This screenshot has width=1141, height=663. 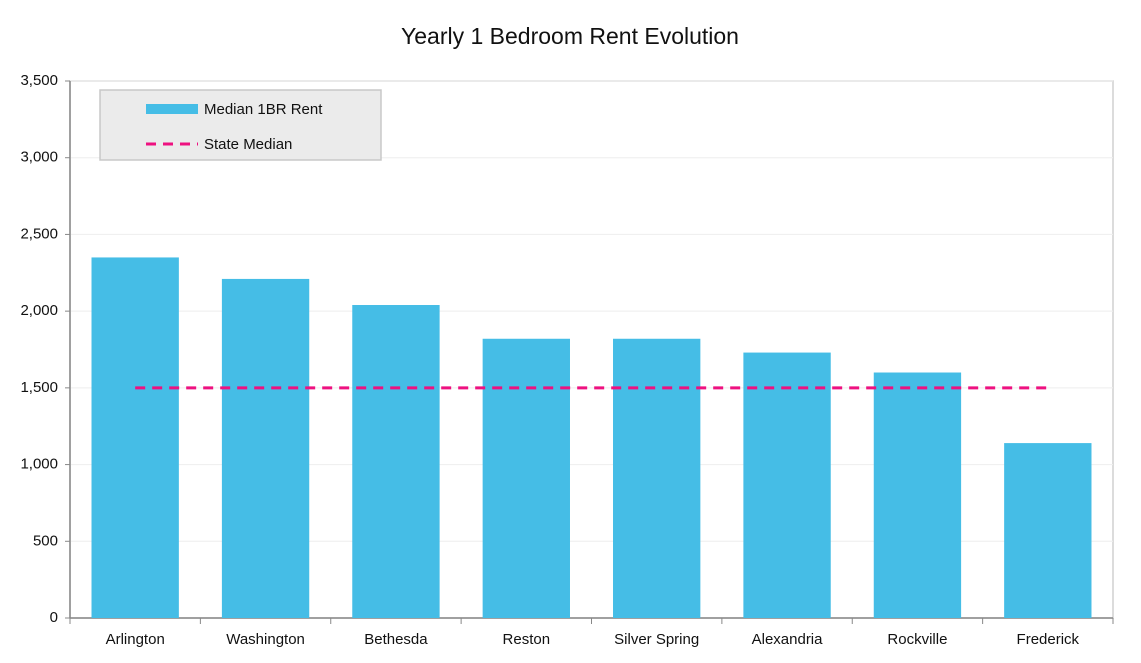 What do you see at coordinates (45, 540) in the screenshot?
I see `y-tick-label: 500` at bounding box center [45, 540].